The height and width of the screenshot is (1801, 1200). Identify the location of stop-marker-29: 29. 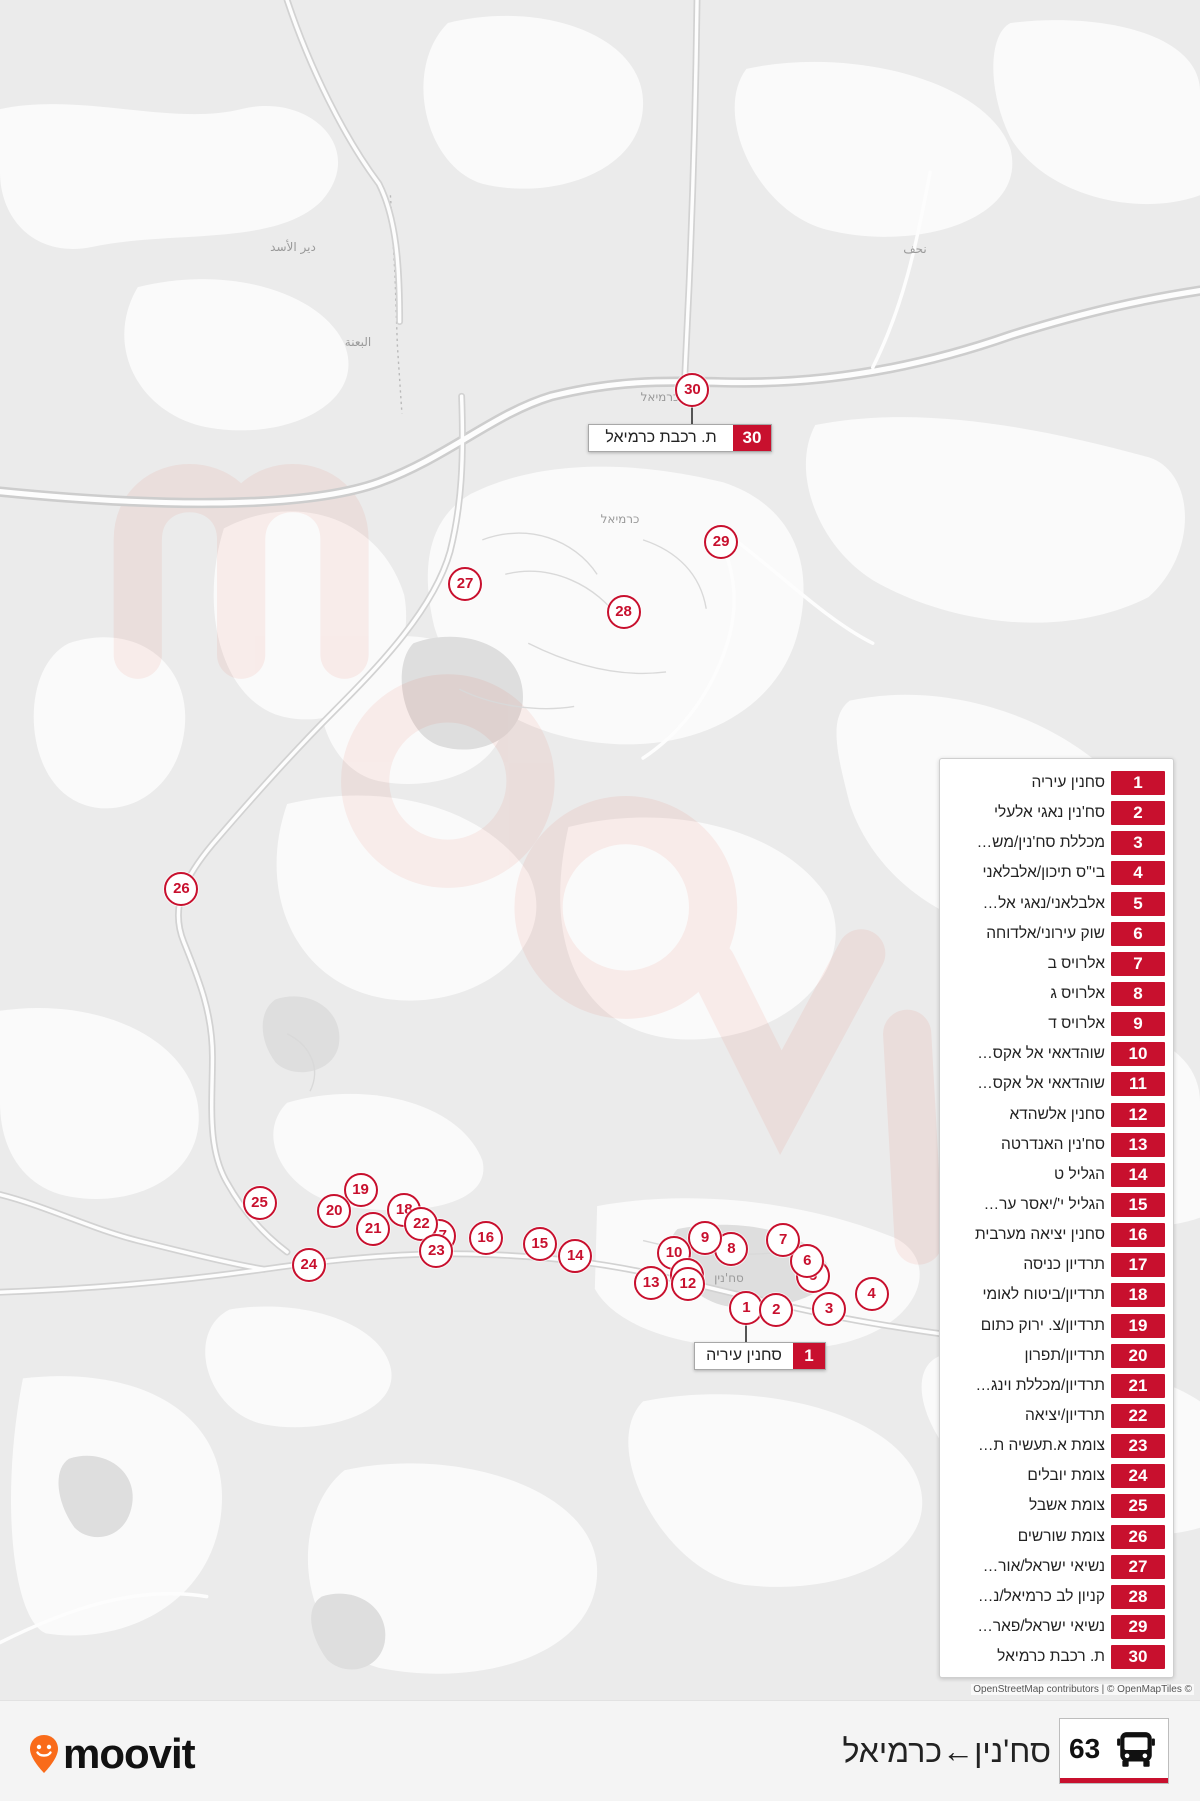
(721, 542).